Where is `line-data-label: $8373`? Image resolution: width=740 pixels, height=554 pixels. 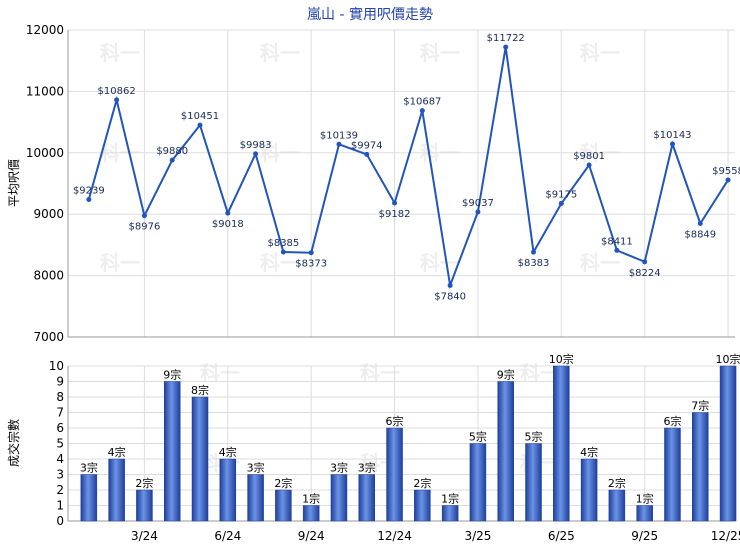
line-data-label: $8373 is located at coordinates (311, 264).